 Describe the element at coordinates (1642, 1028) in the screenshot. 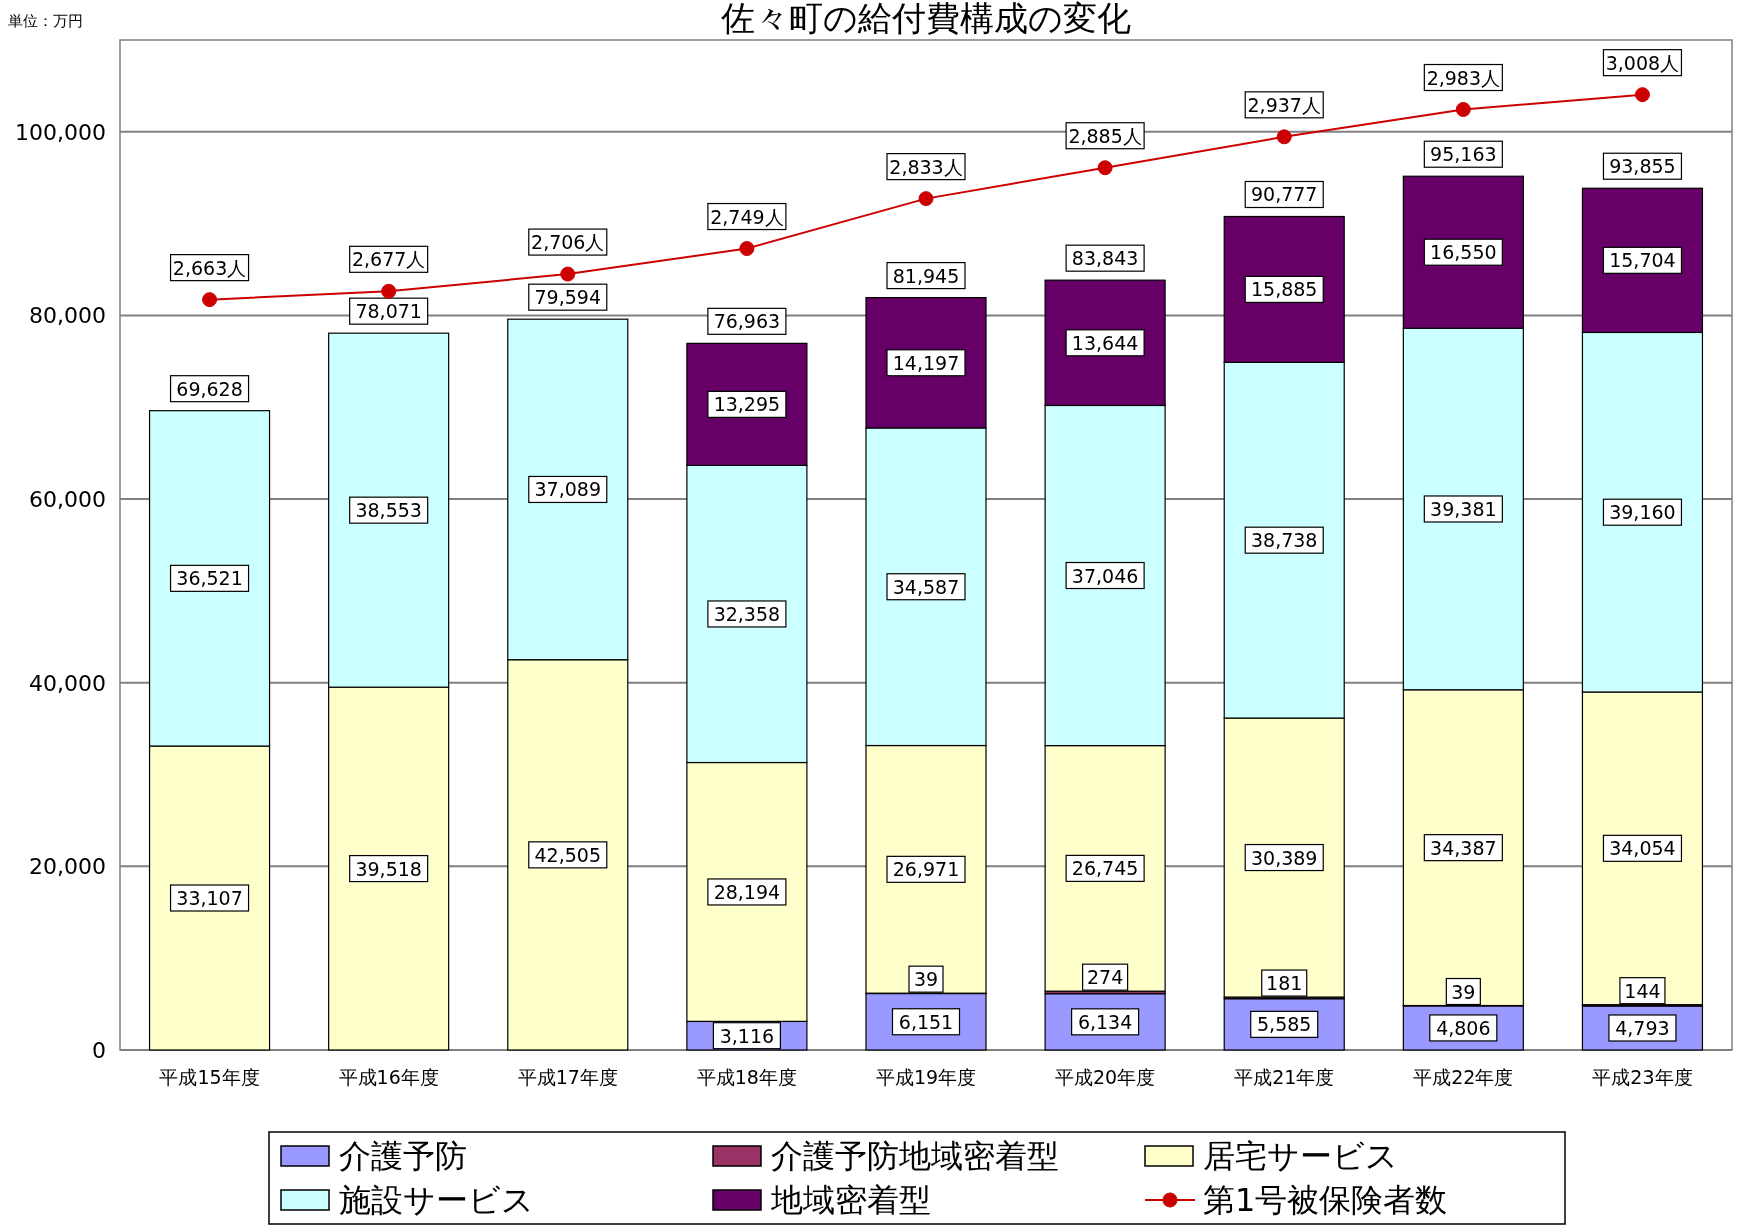

I see `data-label: 4,793` at that location.